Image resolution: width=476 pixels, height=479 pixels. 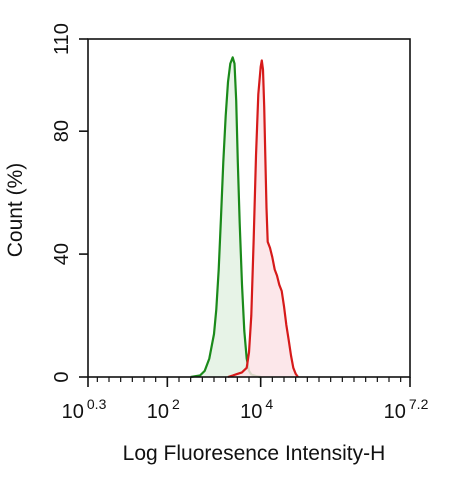 I want to click on series-1-fill, so click(x=225, y=217).